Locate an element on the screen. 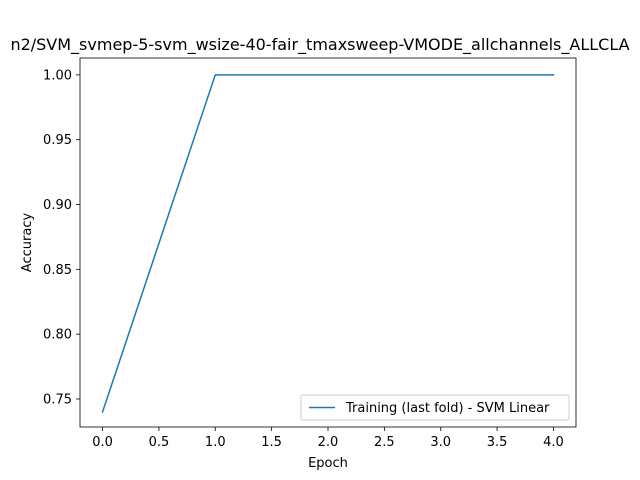 This screenshot has width=640, height=480. x-axis-label: Epoch is located at coordinates (328, 463).